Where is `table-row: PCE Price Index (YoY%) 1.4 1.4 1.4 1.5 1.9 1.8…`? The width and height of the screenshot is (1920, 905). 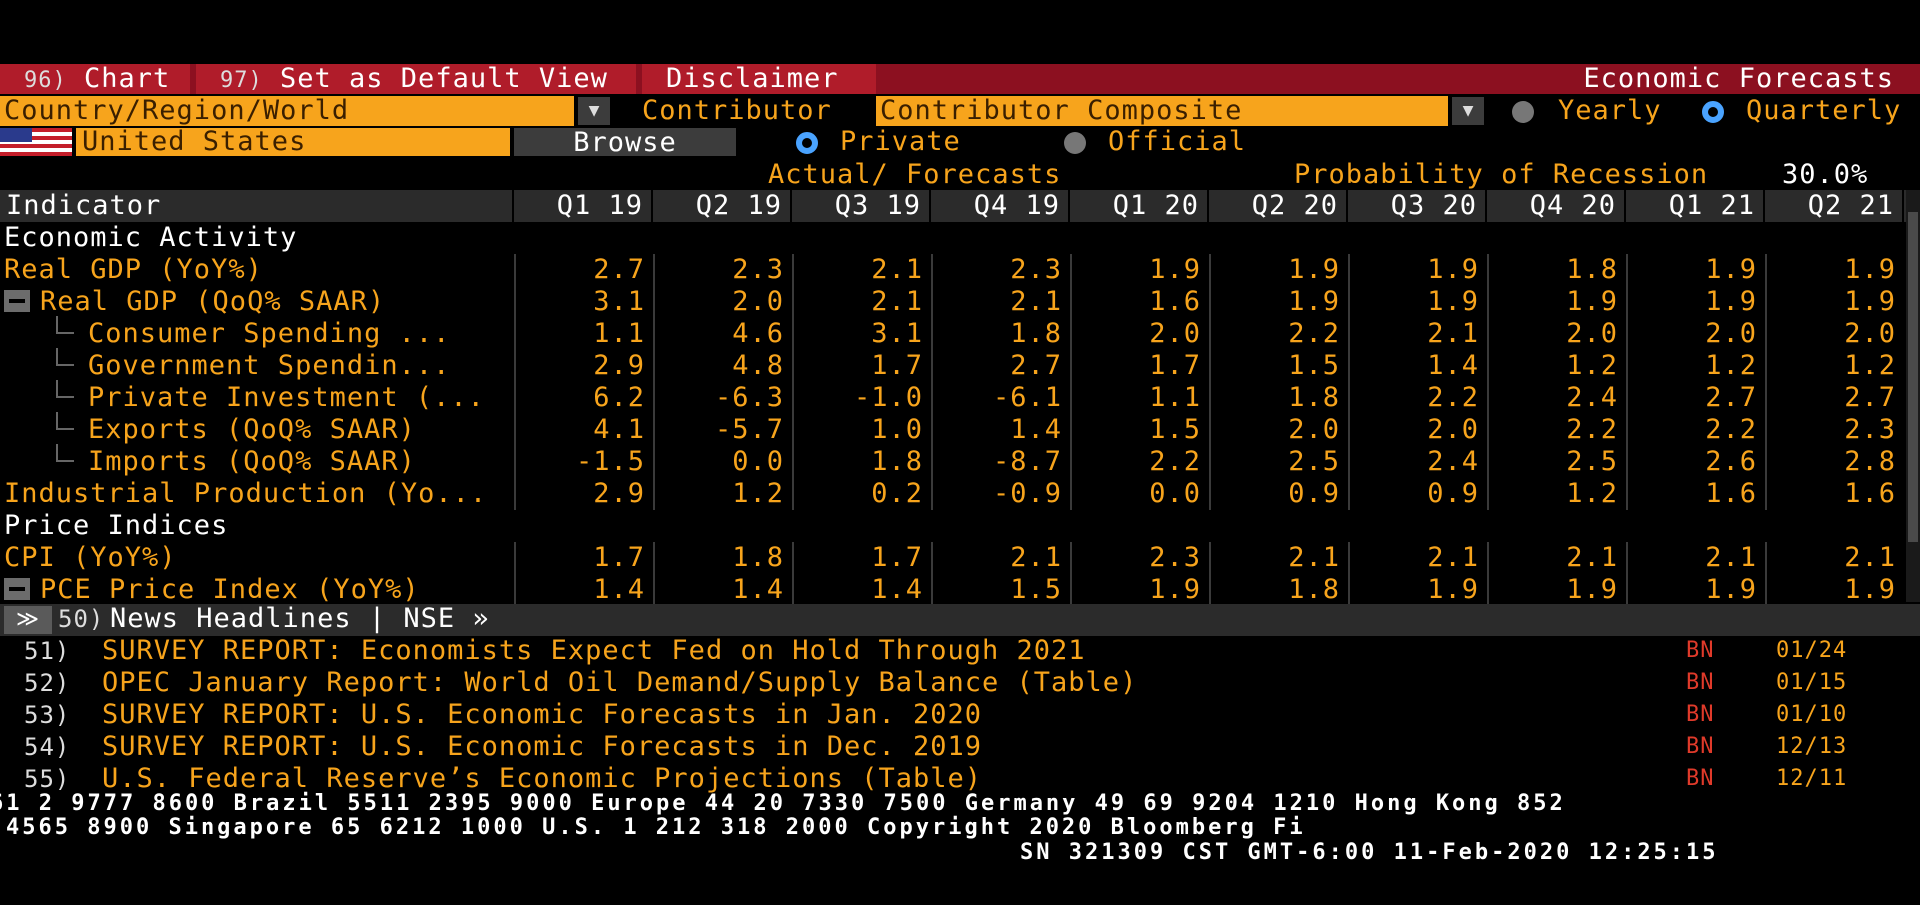
table-row: PCE Price Index (YoY%) 1.4 1.4 1.4 1.5 1.9 1.8… is located at coordinates (953, 590).